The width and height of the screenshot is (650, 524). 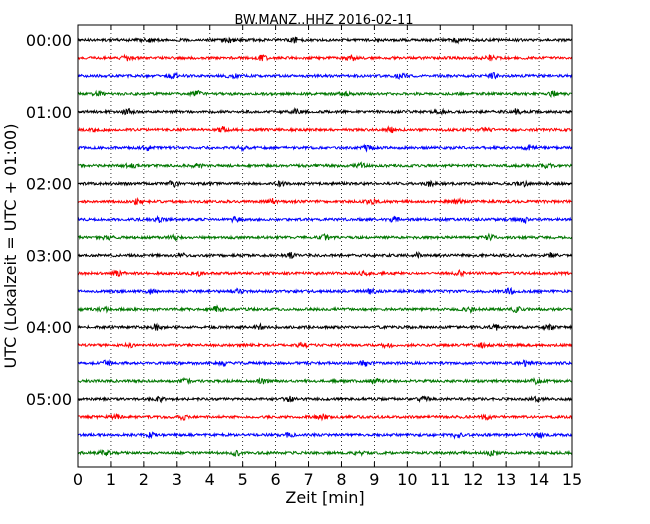 I want to click on x-axis-label: Zeit [min], so click(x=324, y=497).